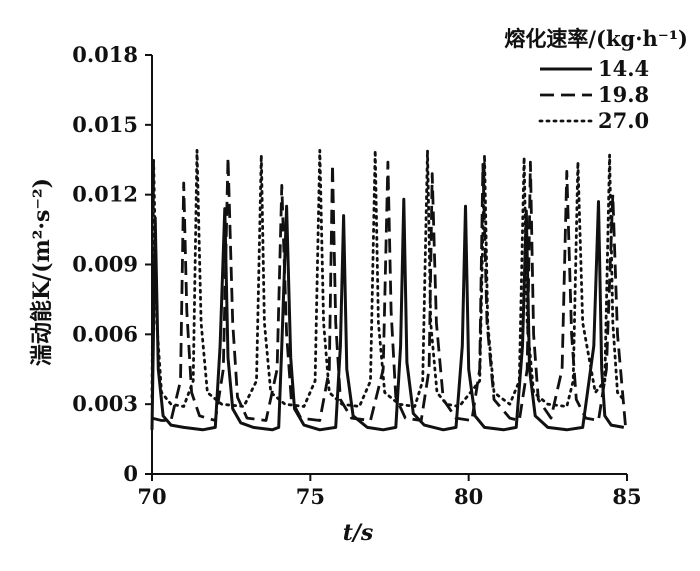  What do you see at coordinates (105, 194) in the screenshot?
I see `y-tick-label: 0.012` at bounding box center [105, 194].